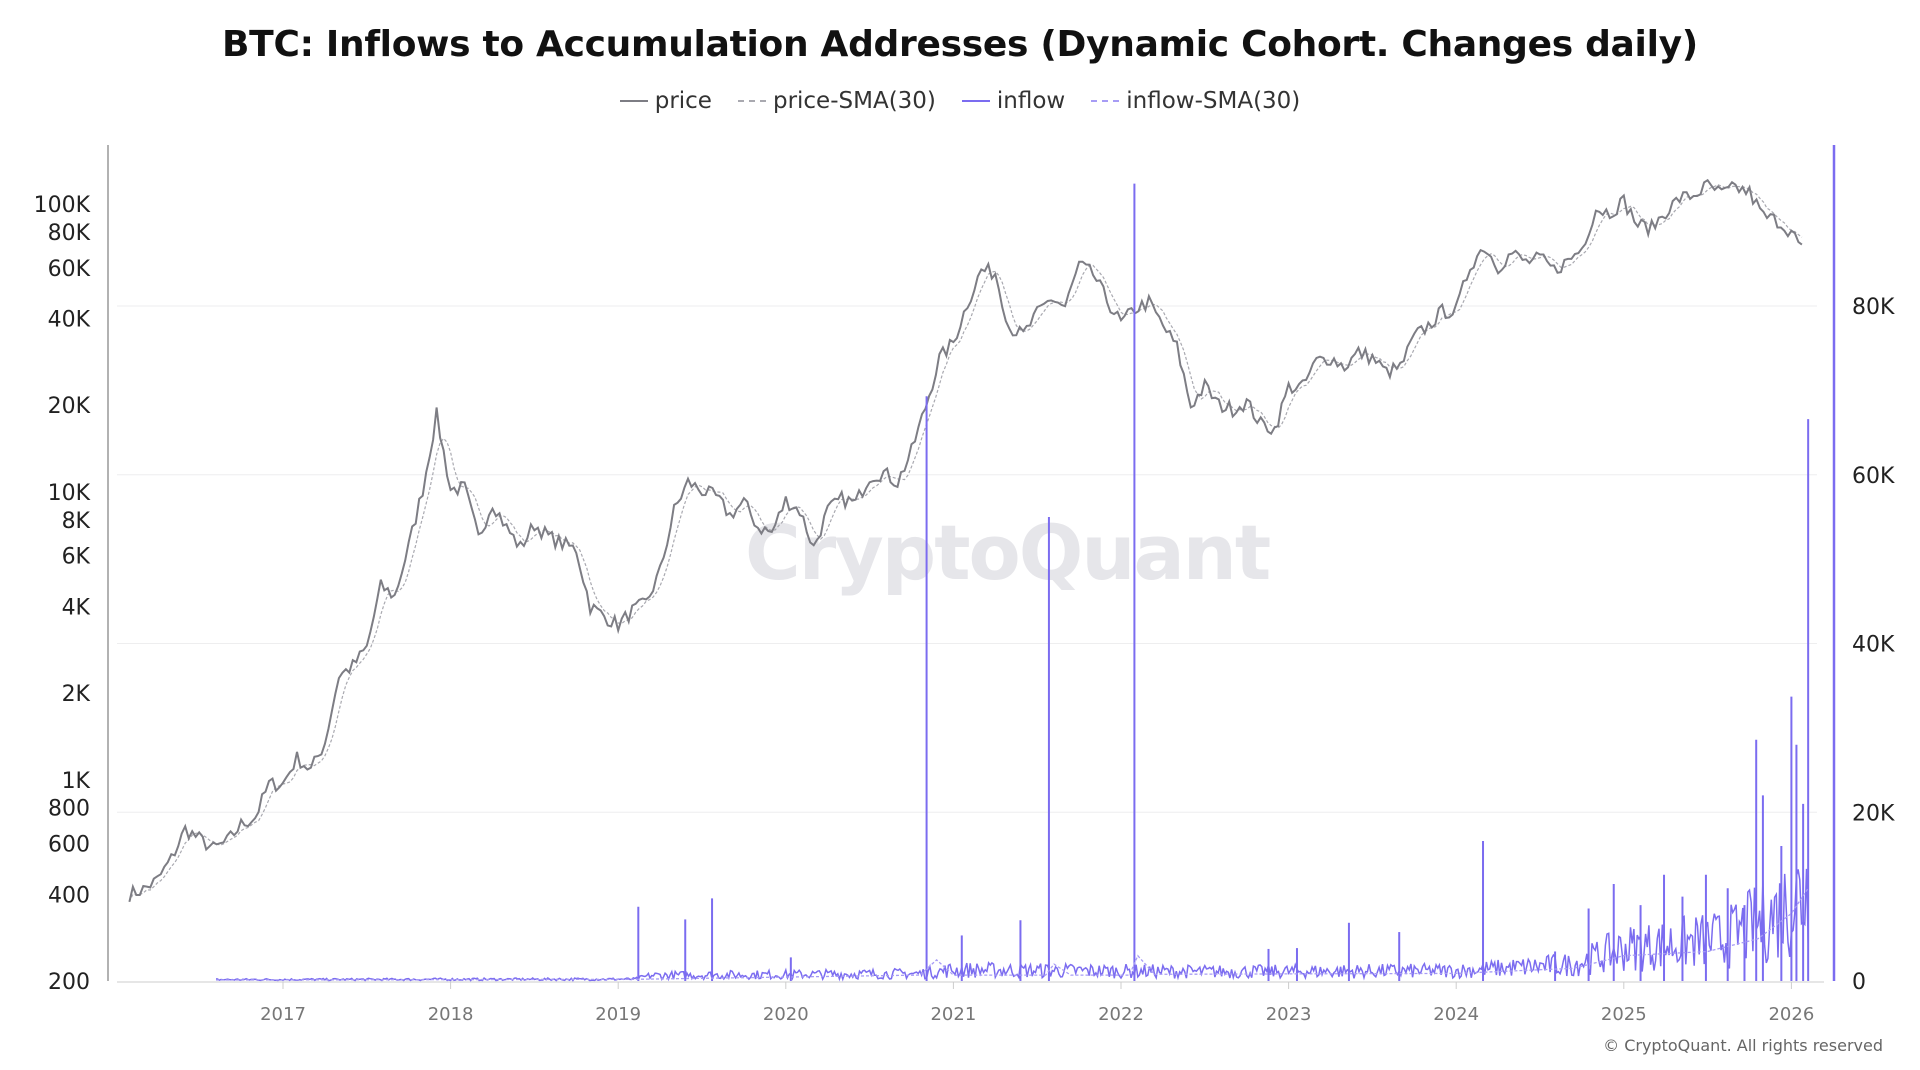  What do you see at coordinates (69, 895) in the screenshot?
I see `left-tick-label: 400` at bounding box center [69, 895].